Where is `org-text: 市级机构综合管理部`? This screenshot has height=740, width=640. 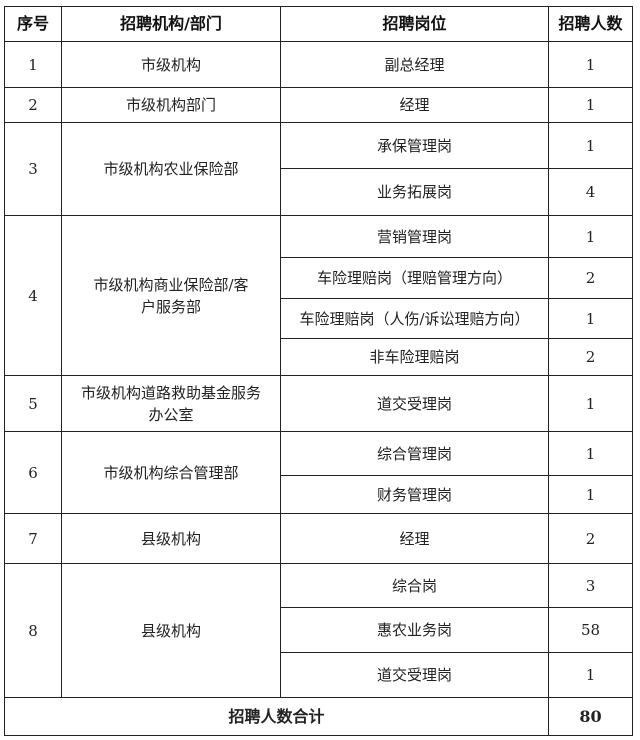
org-text: 市级机构综合管理部 is located at coordinates (171, 472).